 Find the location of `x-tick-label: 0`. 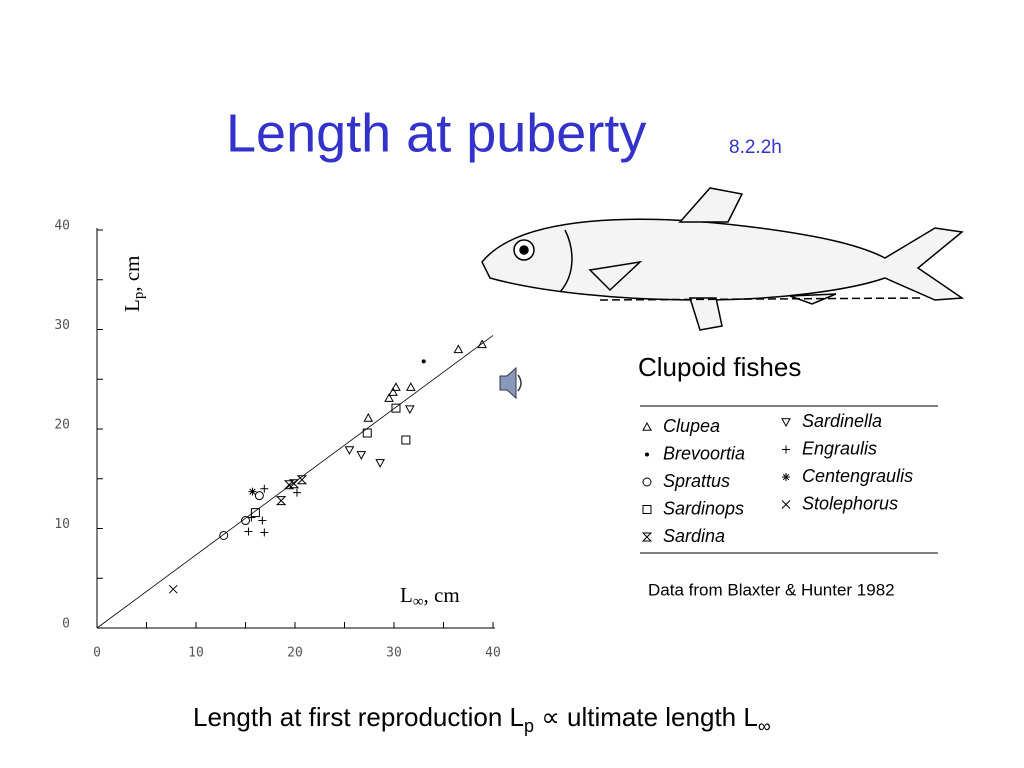

x-tick-label: 0 is located at coordinates (97, 653).